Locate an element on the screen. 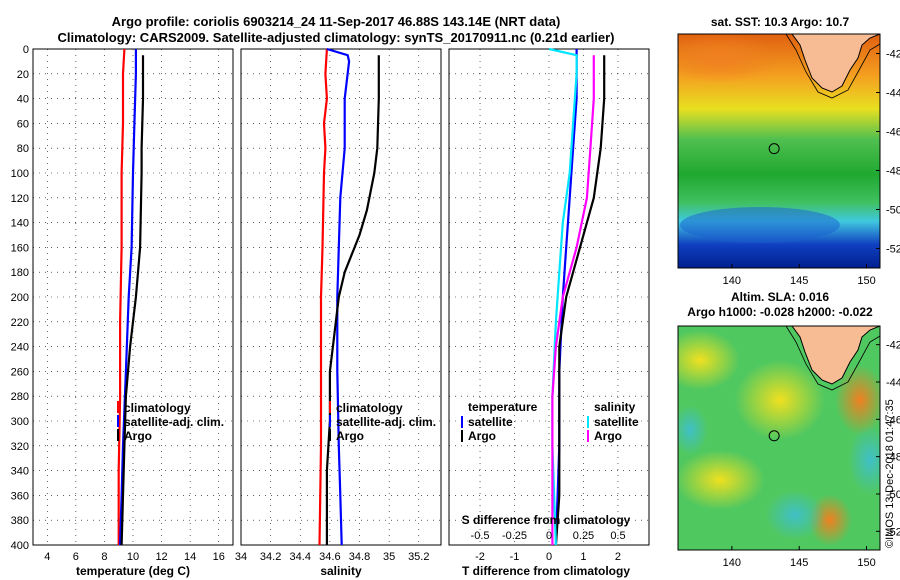 This screenshot has width=900, height=580. sla-map-subtitle: Argo h1000: -0.028 h2000: -0.022 is located at coordinates (780, 312).